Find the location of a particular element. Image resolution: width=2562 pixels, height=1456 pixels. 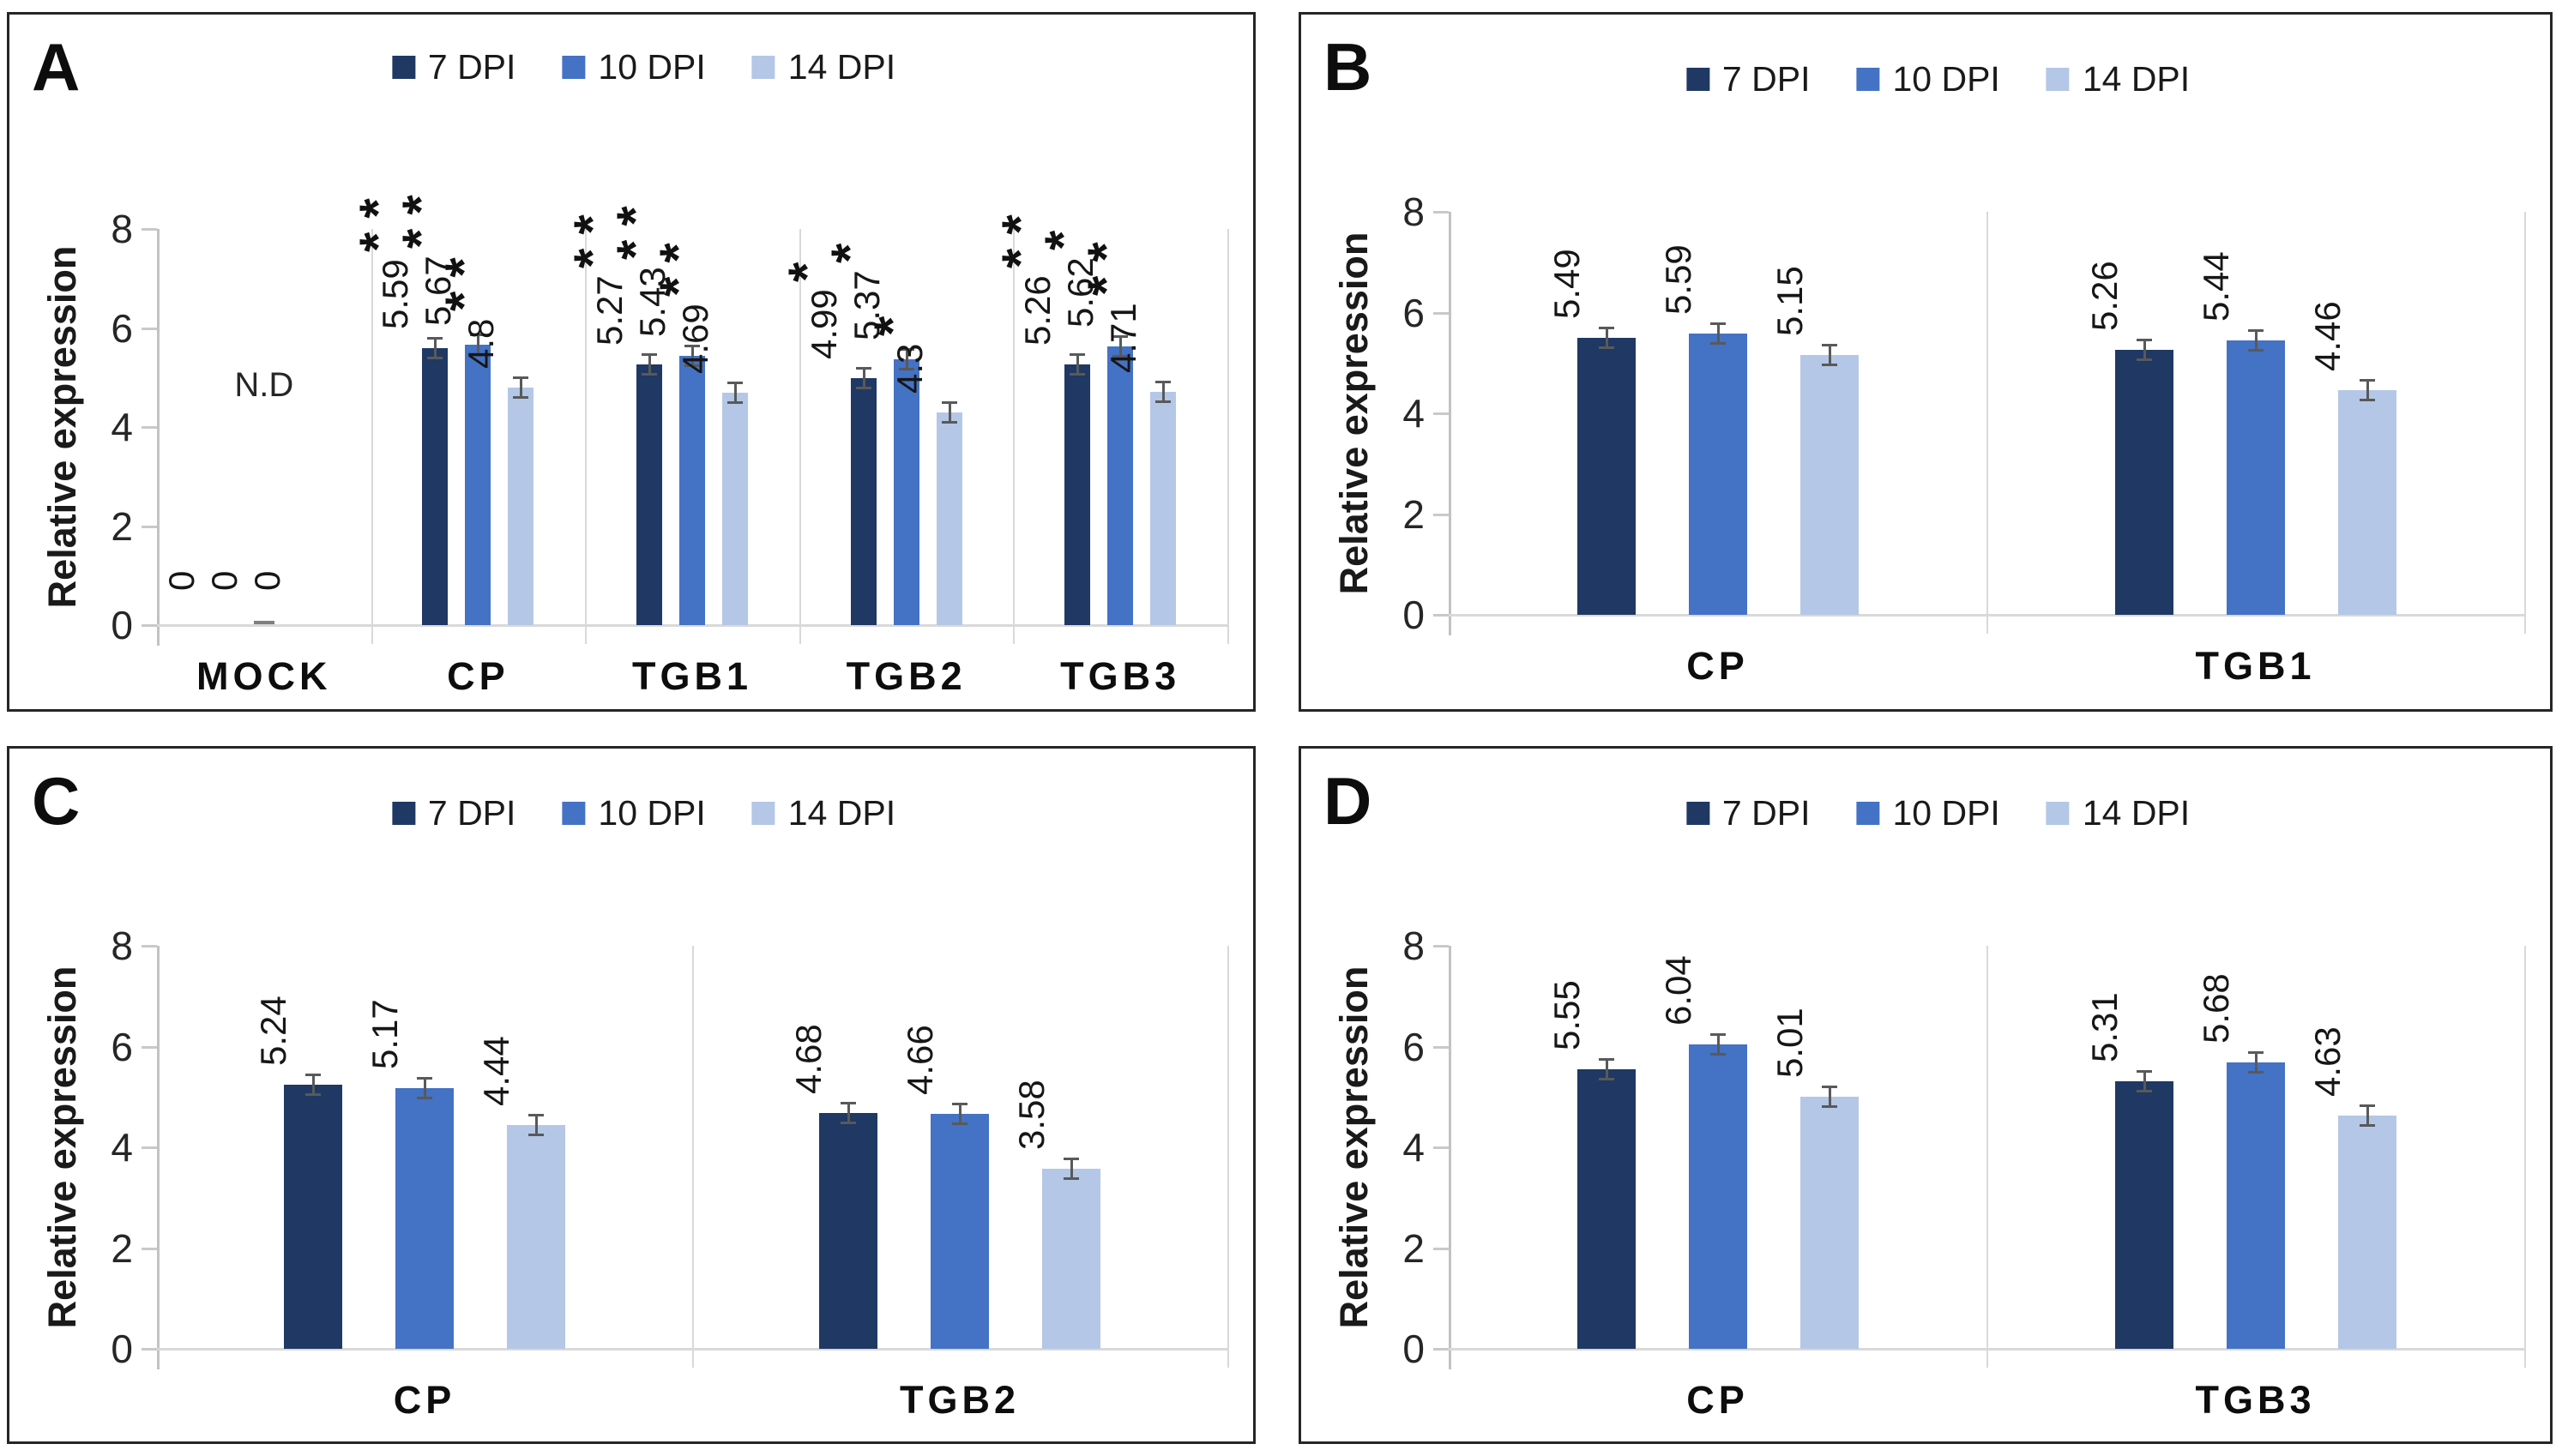

bar-14-dpi-tgb1 is located at coordinates (735, 509).